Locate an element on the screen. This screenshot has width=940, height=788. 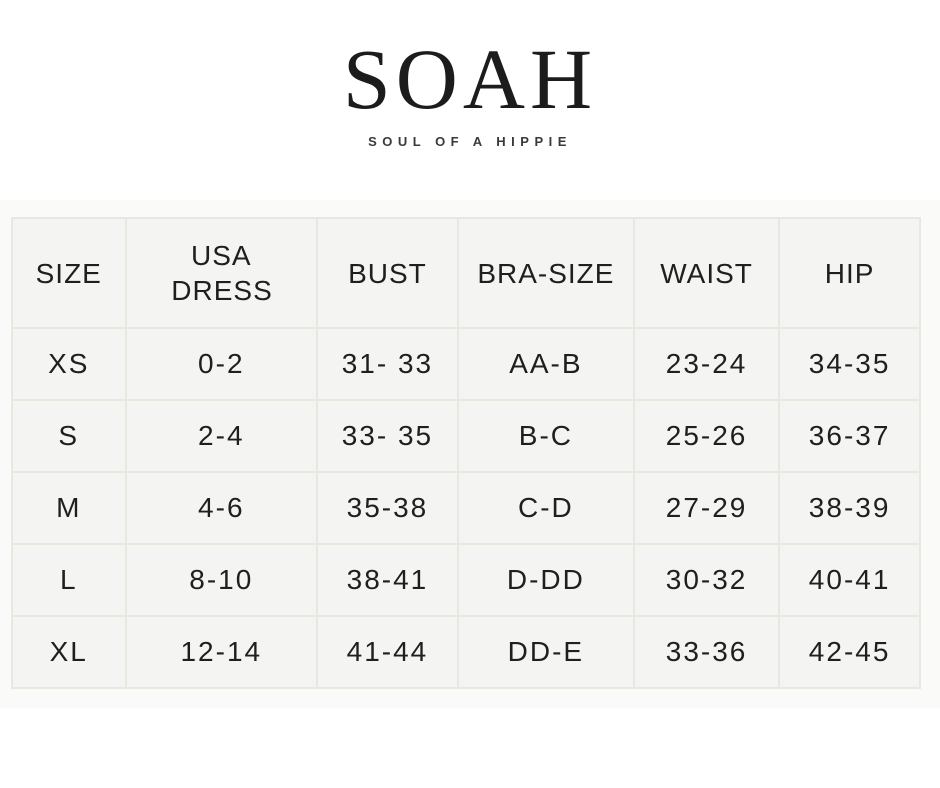
table-row-s: S 2-4 33- 35 B-C 25-26 36-37 is located at coordinates (466, 436).